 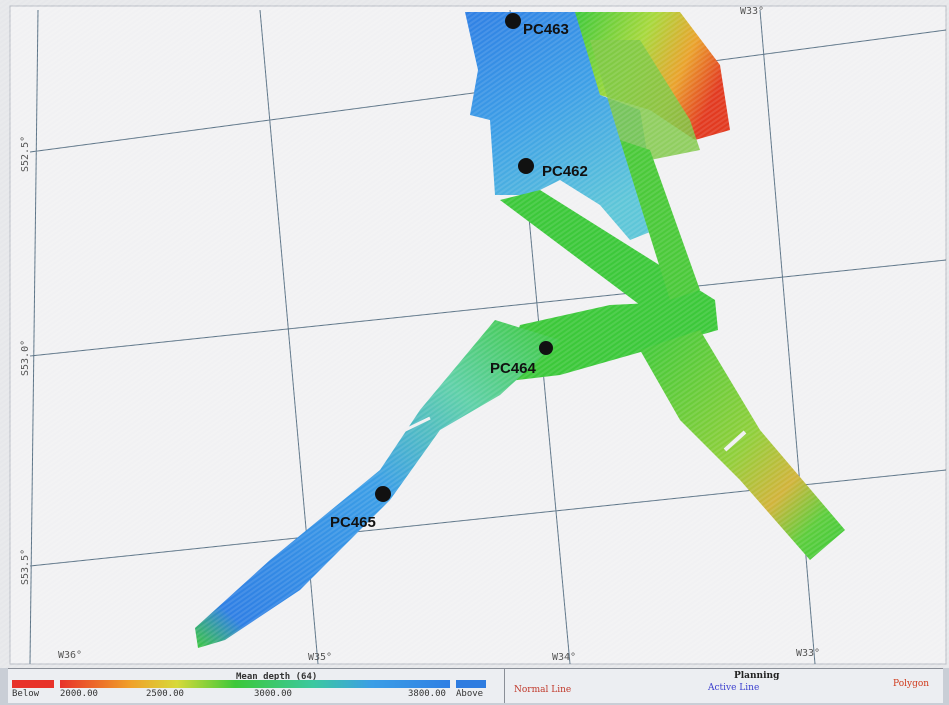 I want to click on station-label: PC462, so click(x=565, y=171).